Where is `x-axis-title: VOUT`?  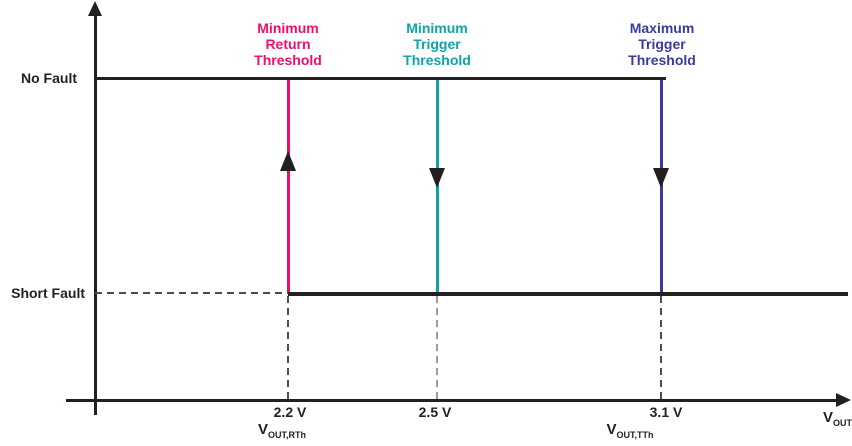
x-axis-title: VOUT is located at coordinates (817, 418).